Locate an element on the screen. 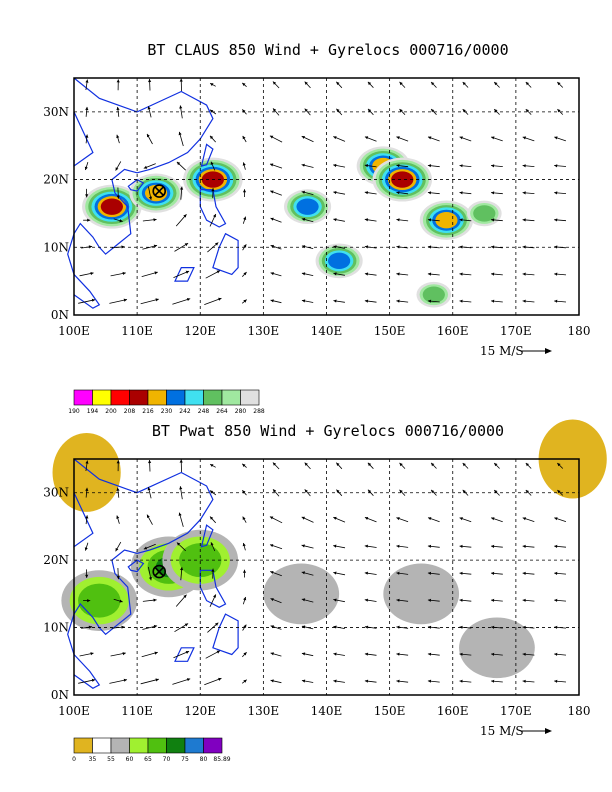 This screenshot has height=792, width=612. colorbar-label: 85.89 is located at coordinates (221, 759).